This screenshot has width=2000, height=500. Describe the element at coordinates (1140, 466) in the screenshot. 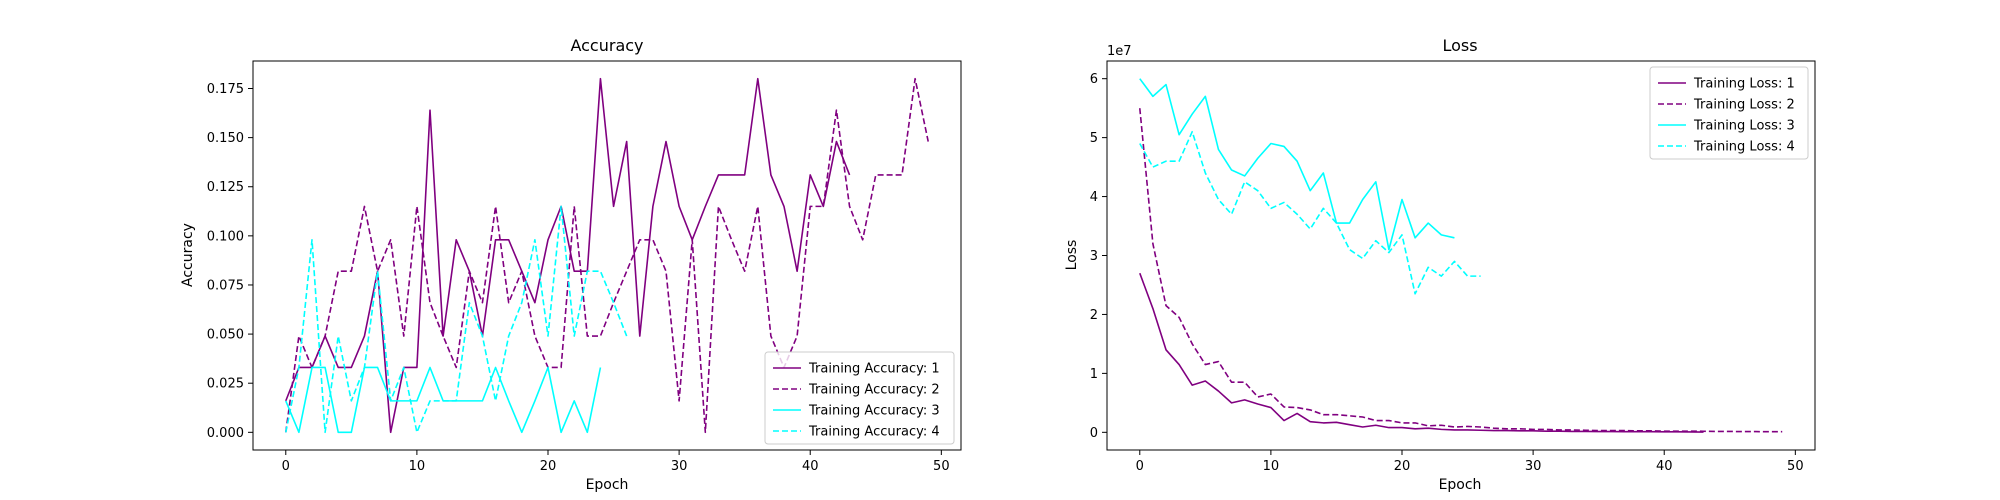

I see `loss-x-tick-label: 0` at that location.